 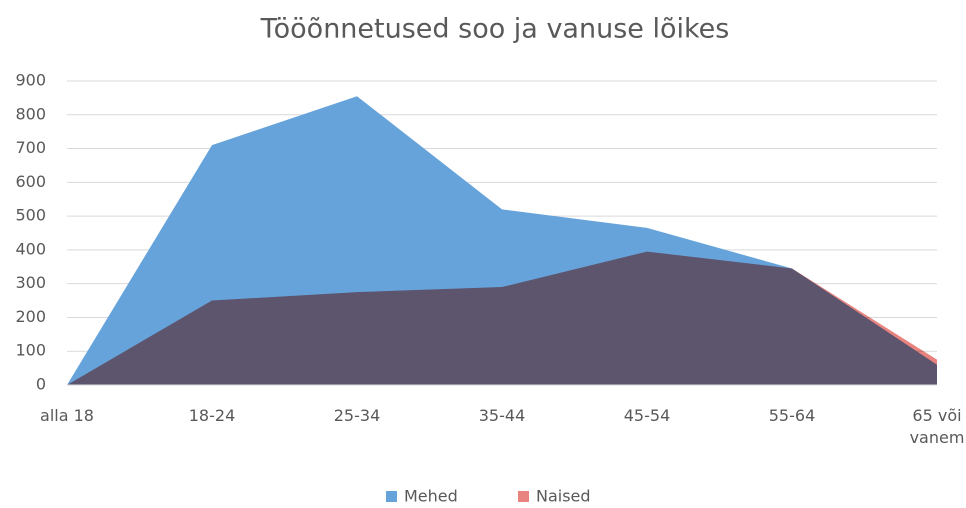 What do you see at coordinates (30, 113) in the screenshot?
I see `y-tick-label: 800` at bounding box center [30, 113].